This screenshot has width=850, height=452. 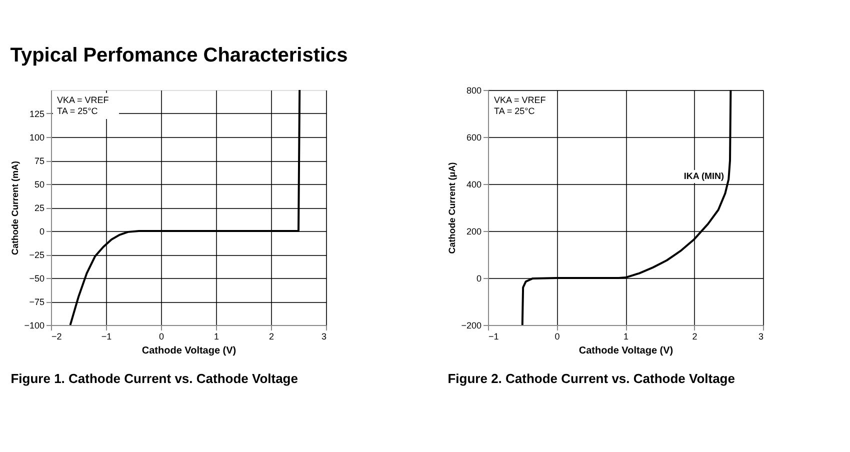 I want to click on y-tick-label: −25, so click(x=36, y=255).